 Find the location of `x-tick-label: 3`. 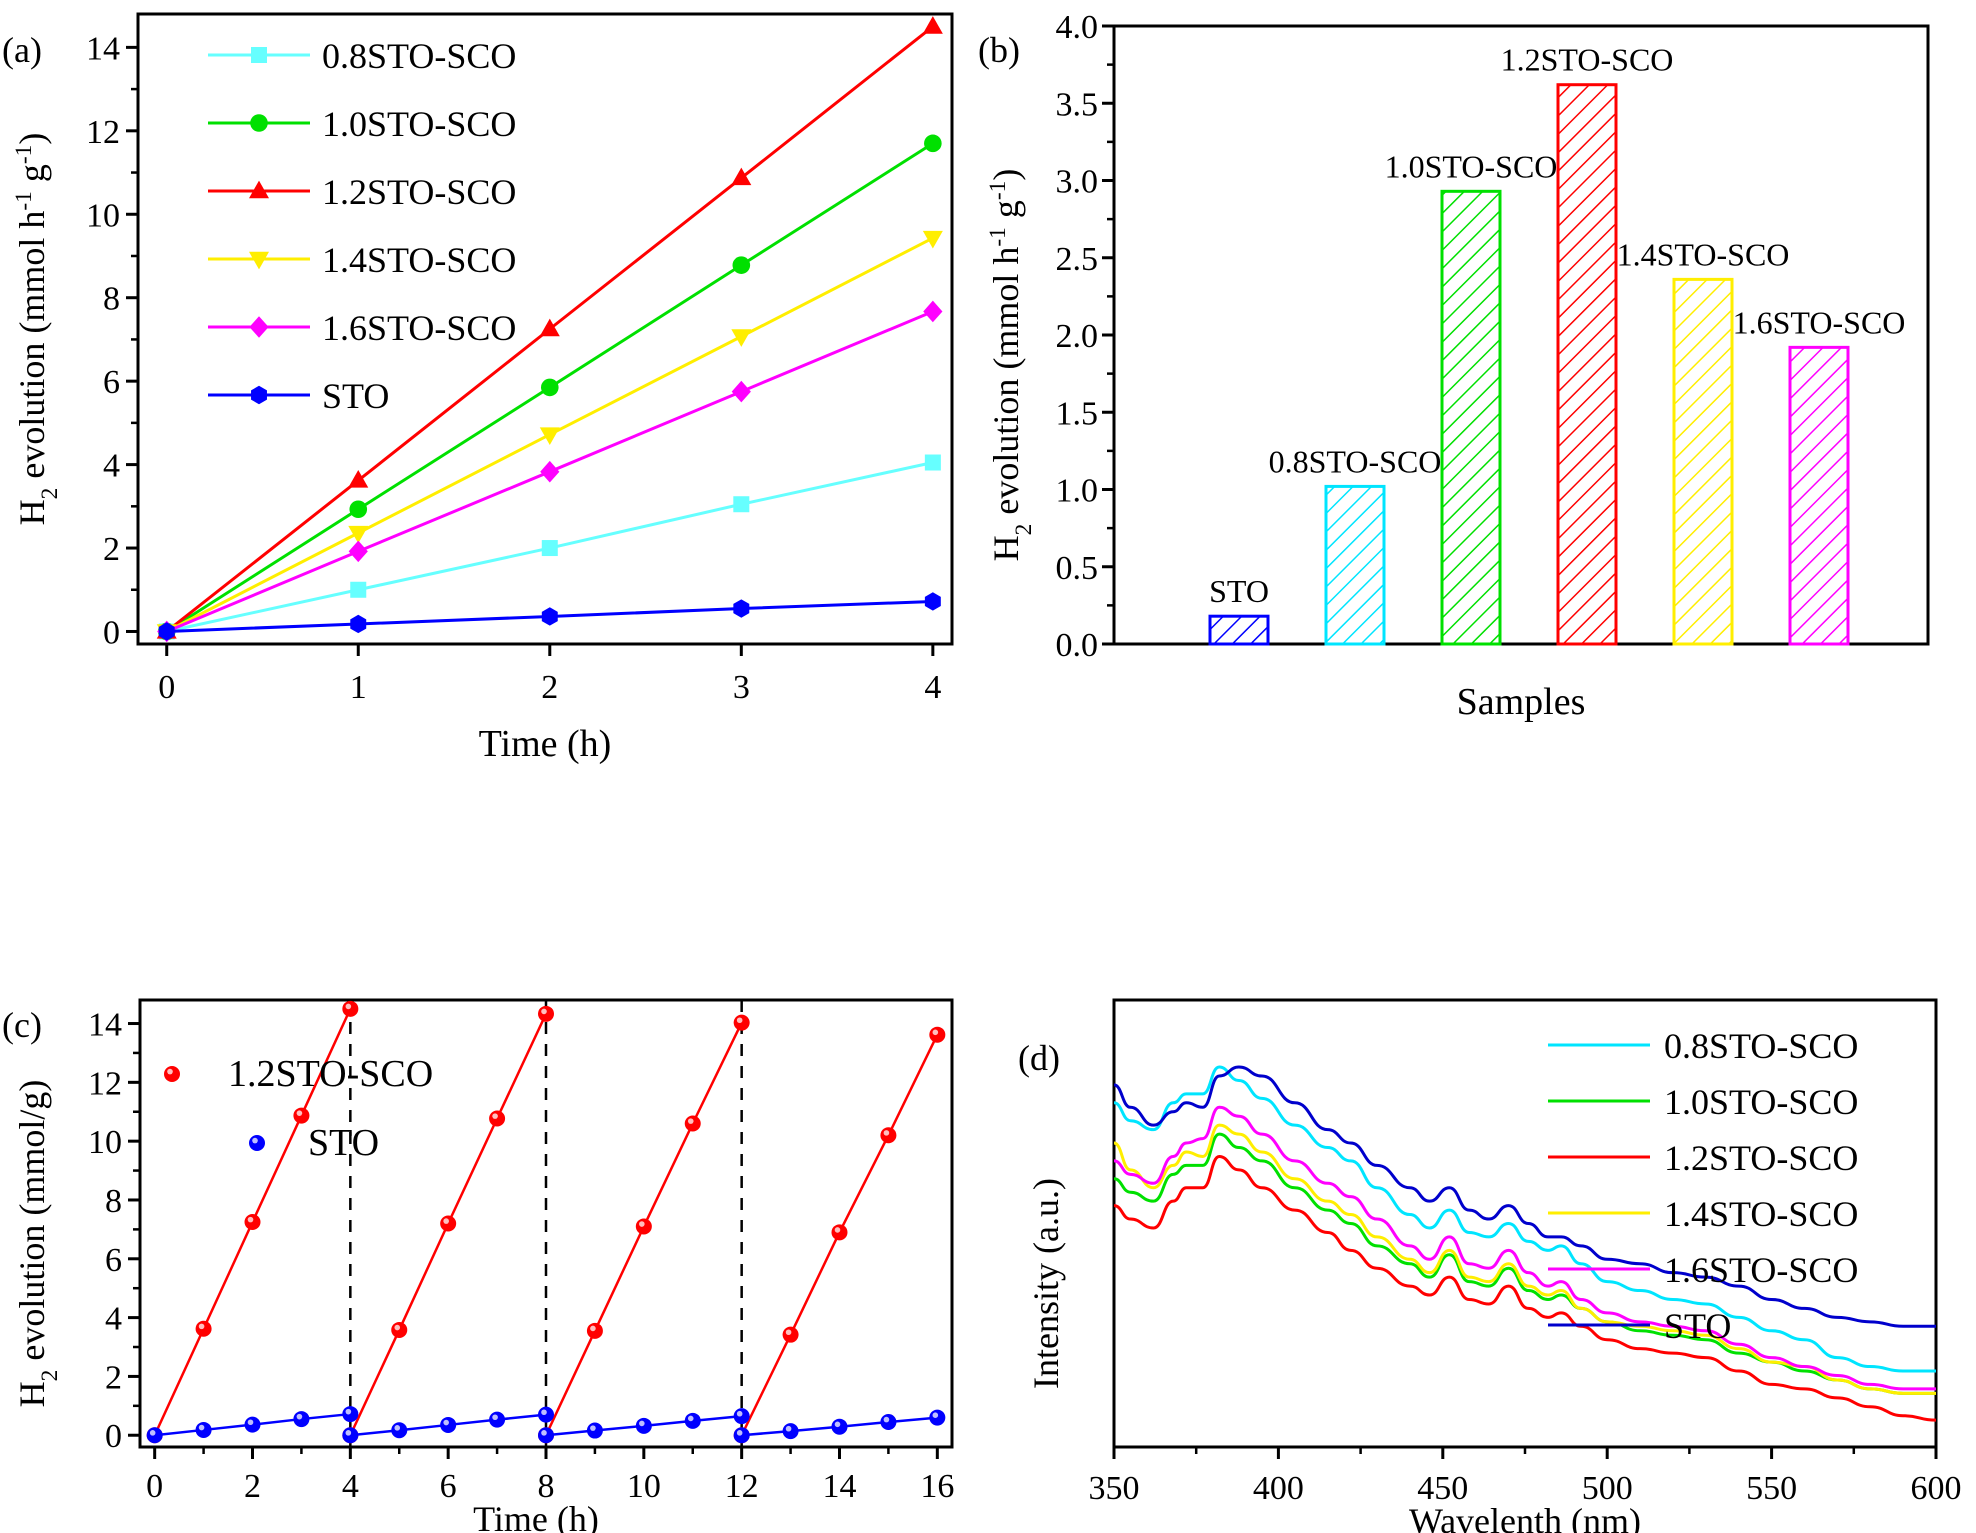

x-tick-label: 3 is located at coordinates (741, 687).